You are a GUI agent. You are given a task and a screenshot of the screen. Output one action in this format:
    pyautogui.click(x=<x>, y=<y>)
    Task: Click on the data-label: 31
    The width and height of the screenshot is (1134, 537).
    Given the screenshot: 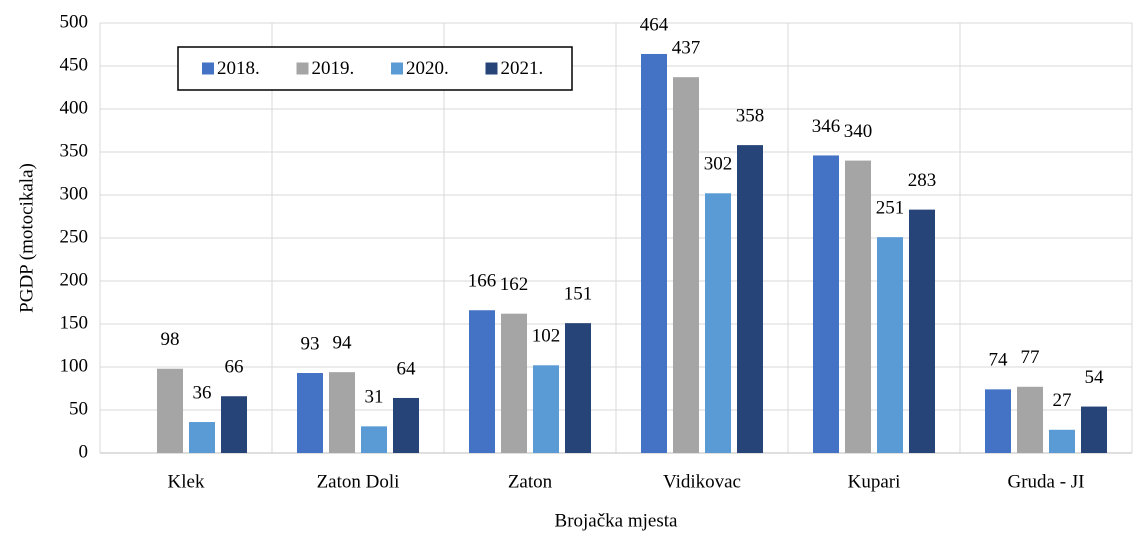 What is the action you would take?
    pyautogui.click(x=374, y=397)
    